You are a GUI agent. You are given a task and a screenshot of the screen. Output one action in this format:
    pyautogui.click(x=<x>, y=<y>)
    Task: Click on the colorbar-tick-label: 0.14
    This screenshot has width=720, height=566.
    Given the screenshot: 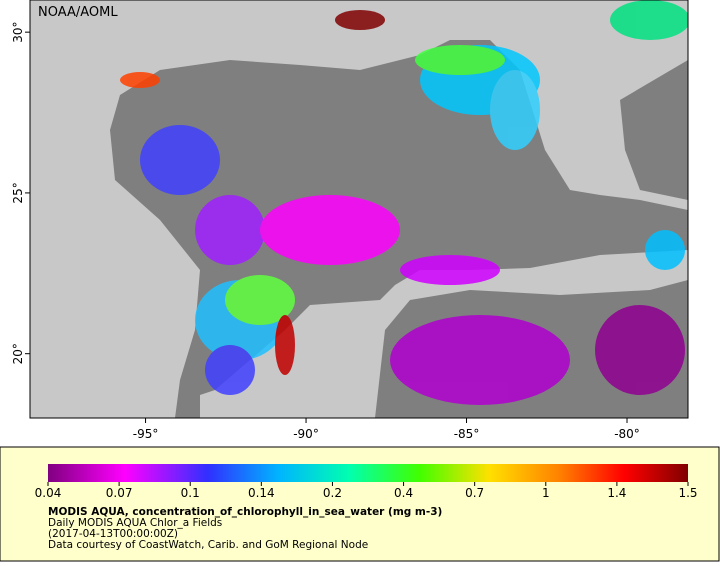 What is the action you would take?
    pyautogui.click(x=261, y=493)
    